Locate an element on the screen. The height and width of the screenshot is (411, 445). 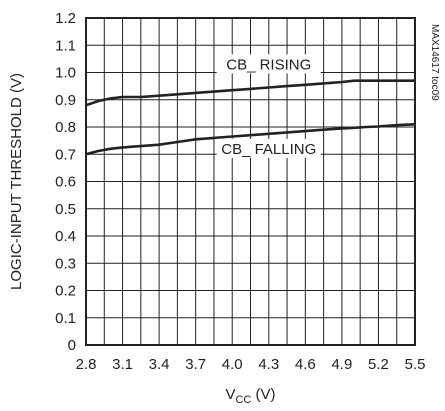
y-tick-label: 0.8 is located at coordinates (65, 127).